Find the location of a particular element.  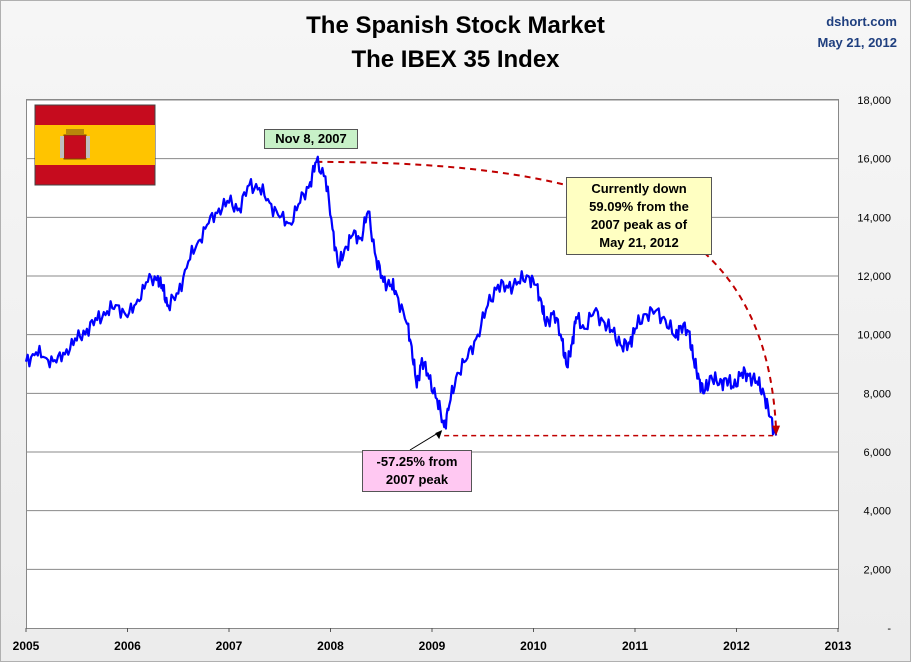

current-arrowhead is located at coordinates (776, 430).